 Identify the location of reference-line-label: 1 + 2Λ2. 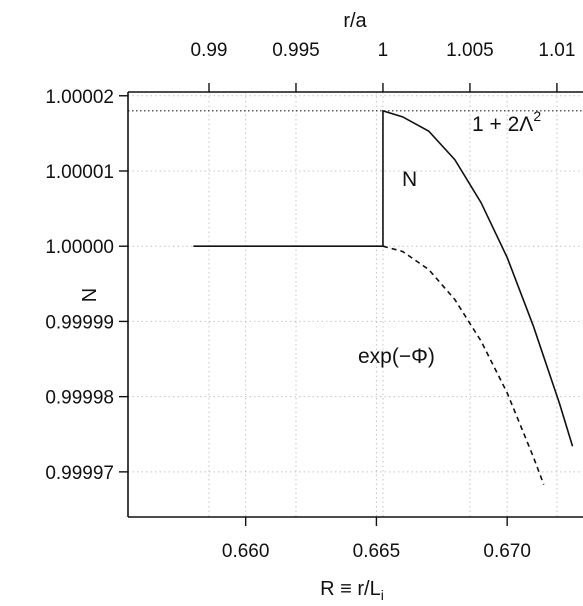
(506, 122).